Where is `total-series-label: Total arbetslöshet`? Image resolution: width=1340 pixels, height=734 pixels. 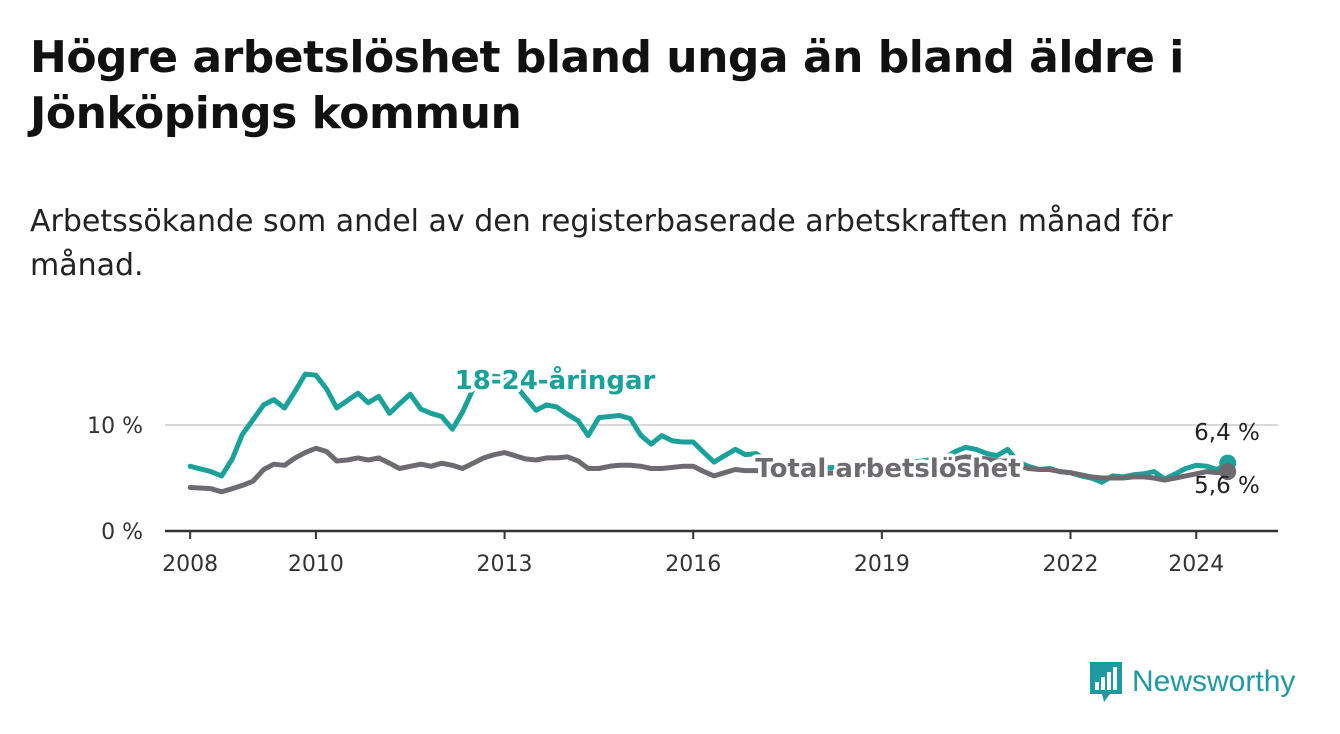
total-series-label: Total arbetslöshet is located at coordinates (887, 469).